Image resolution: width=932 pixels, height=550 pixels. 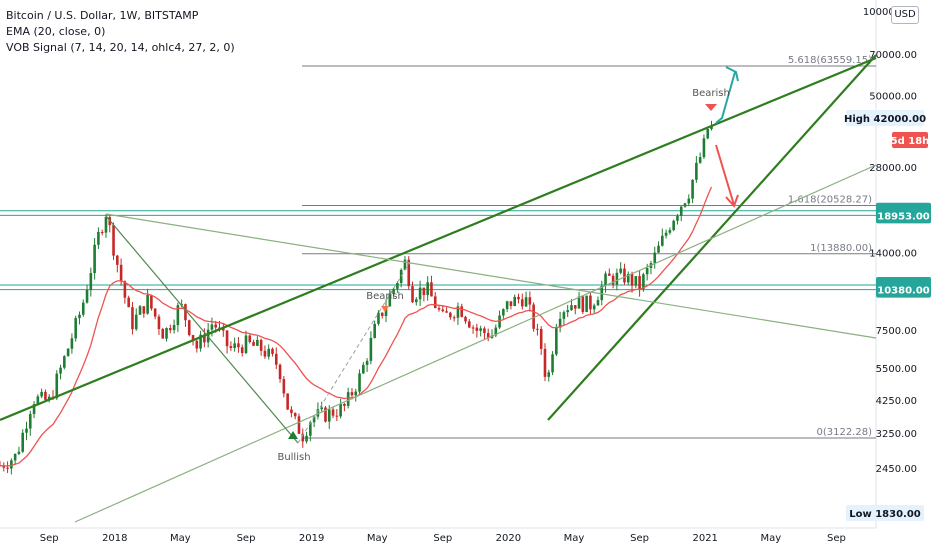 I want to click on ema-indicator-label: EMA (20, close, 0), so click(x=56, y=31).